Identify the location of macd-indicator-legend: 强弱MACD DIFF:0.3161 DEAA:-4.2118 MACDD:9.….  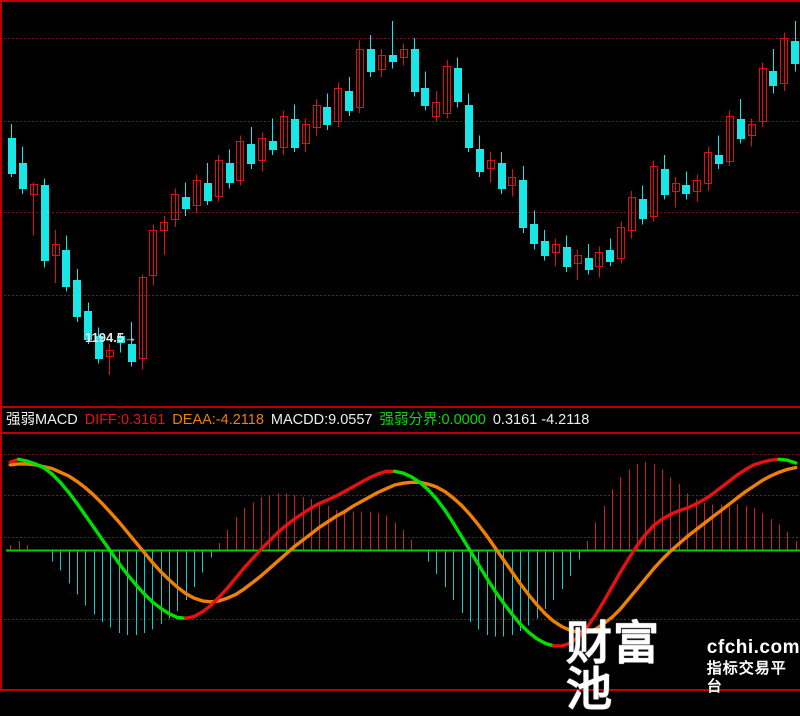
(400, 420).